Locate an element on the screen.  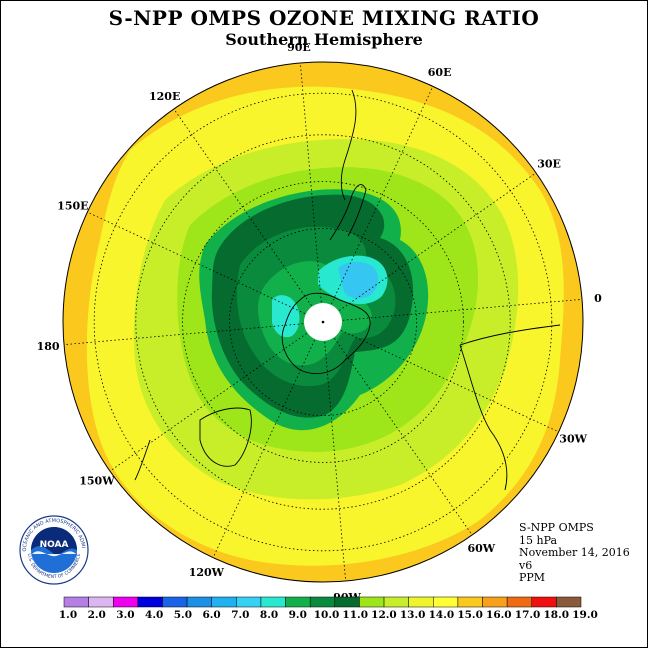
ozone-band-blue is located at coordinates (358, 280).